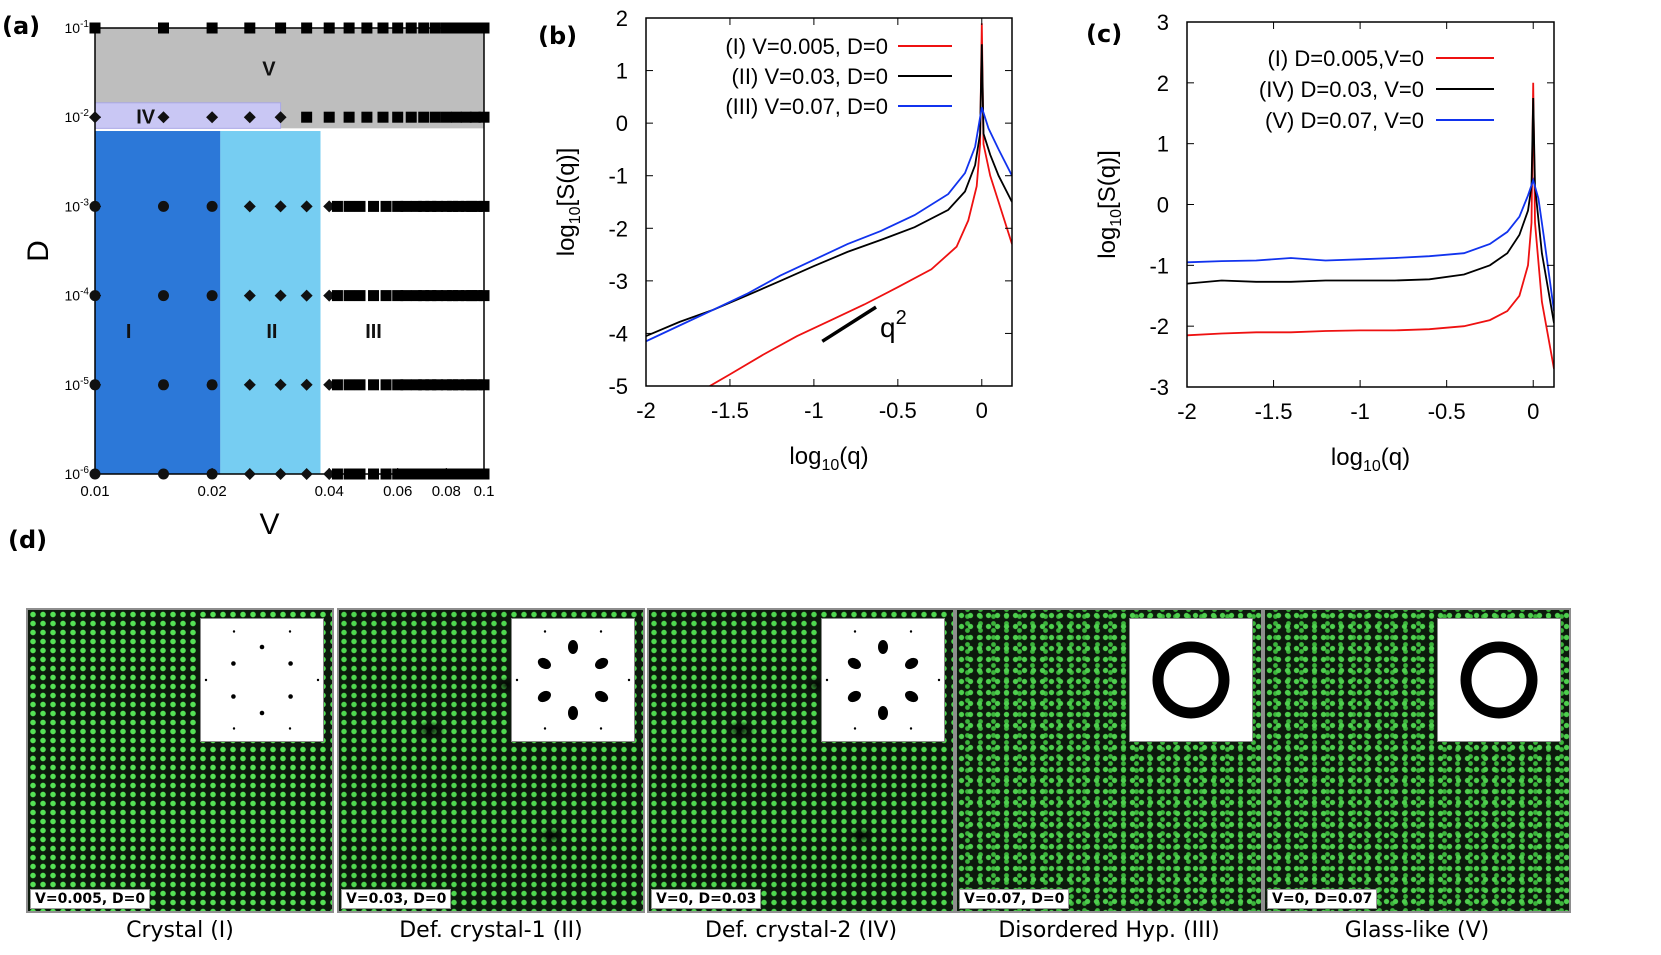 Image resolution: width=1661 pixels, height=955 pixels. What do you see at coordinates (28, 540) in the screenshot?
I see `panel-label-d: (d)` at bounding box center [28, 540].